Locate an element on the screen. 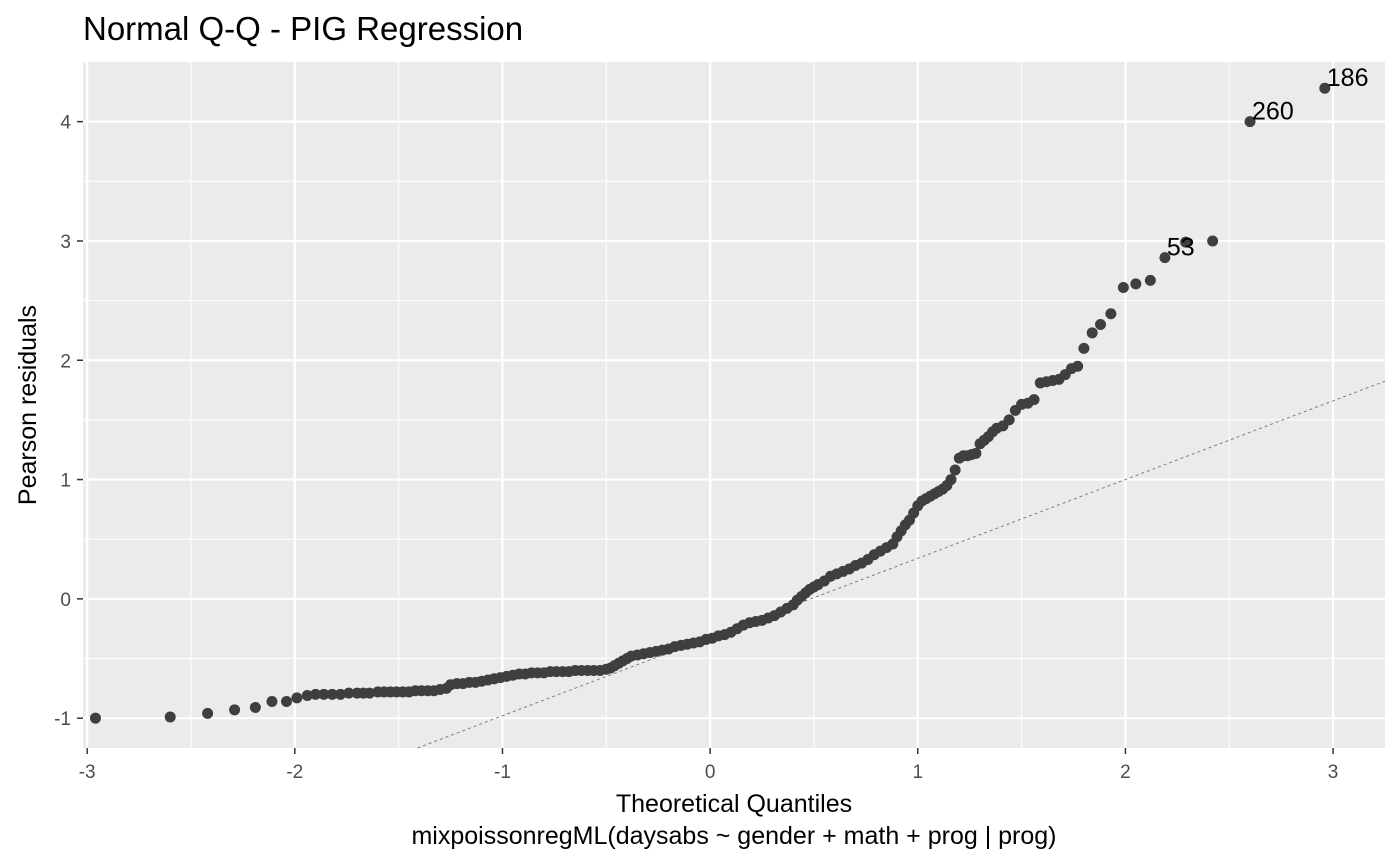  point-label: 53 is located at coordinates (1181, 248).